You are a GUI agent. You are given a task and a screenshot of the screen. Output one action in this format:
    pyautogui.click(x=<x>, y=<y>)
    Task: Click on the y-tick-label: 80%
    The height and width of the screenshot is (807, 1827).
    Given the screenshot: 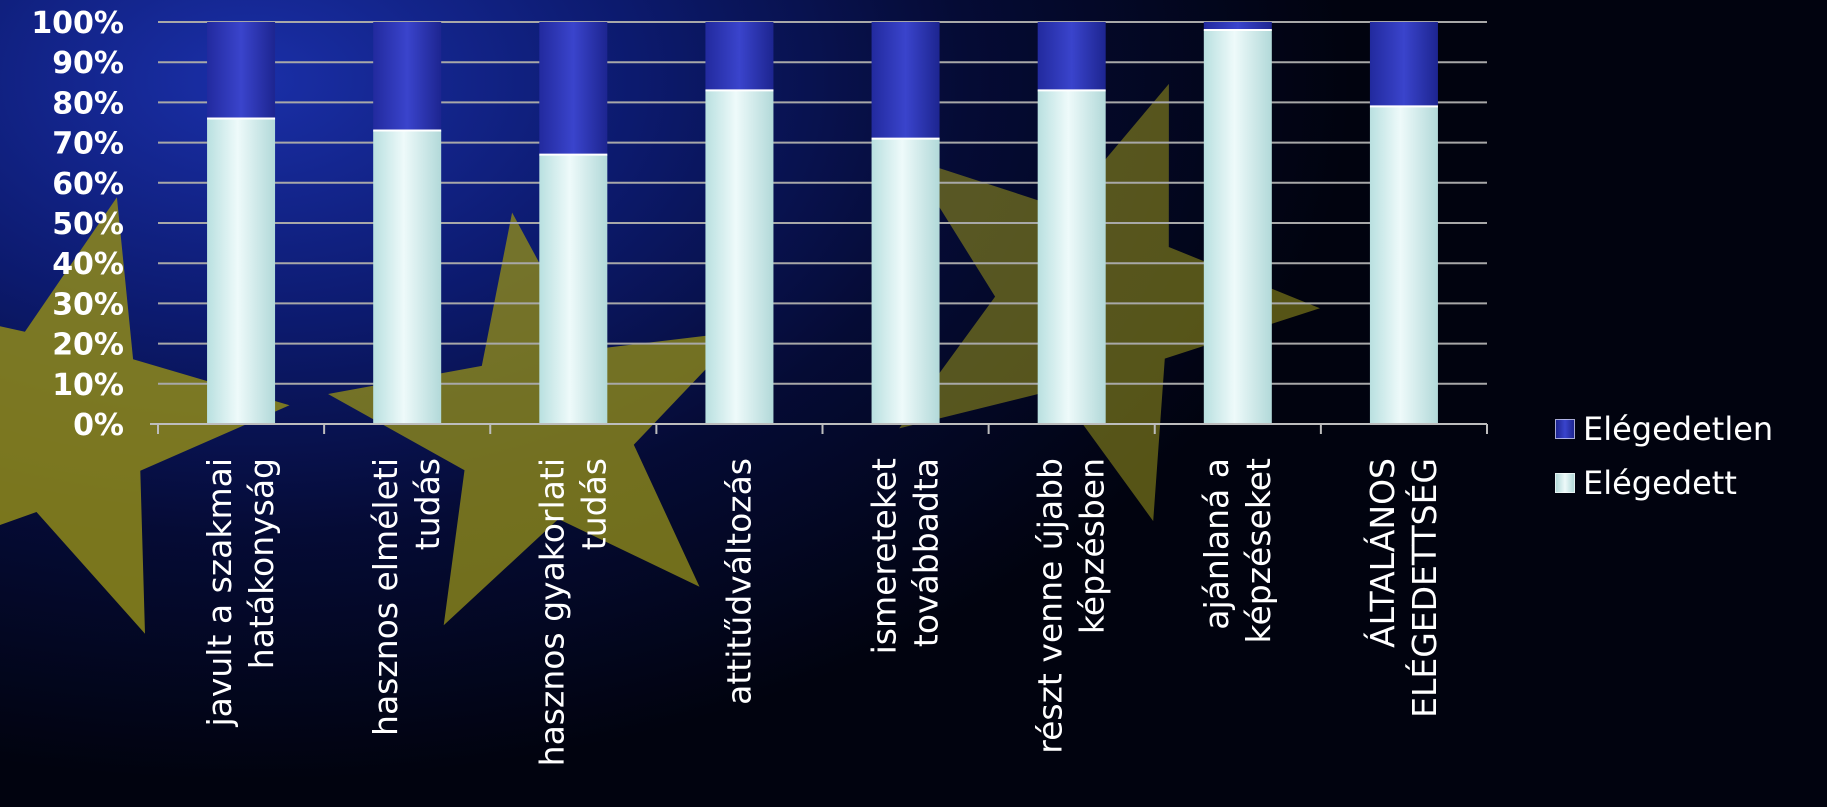 What is the action you would take?
    pyautogui.click(x=88, y=103)
    